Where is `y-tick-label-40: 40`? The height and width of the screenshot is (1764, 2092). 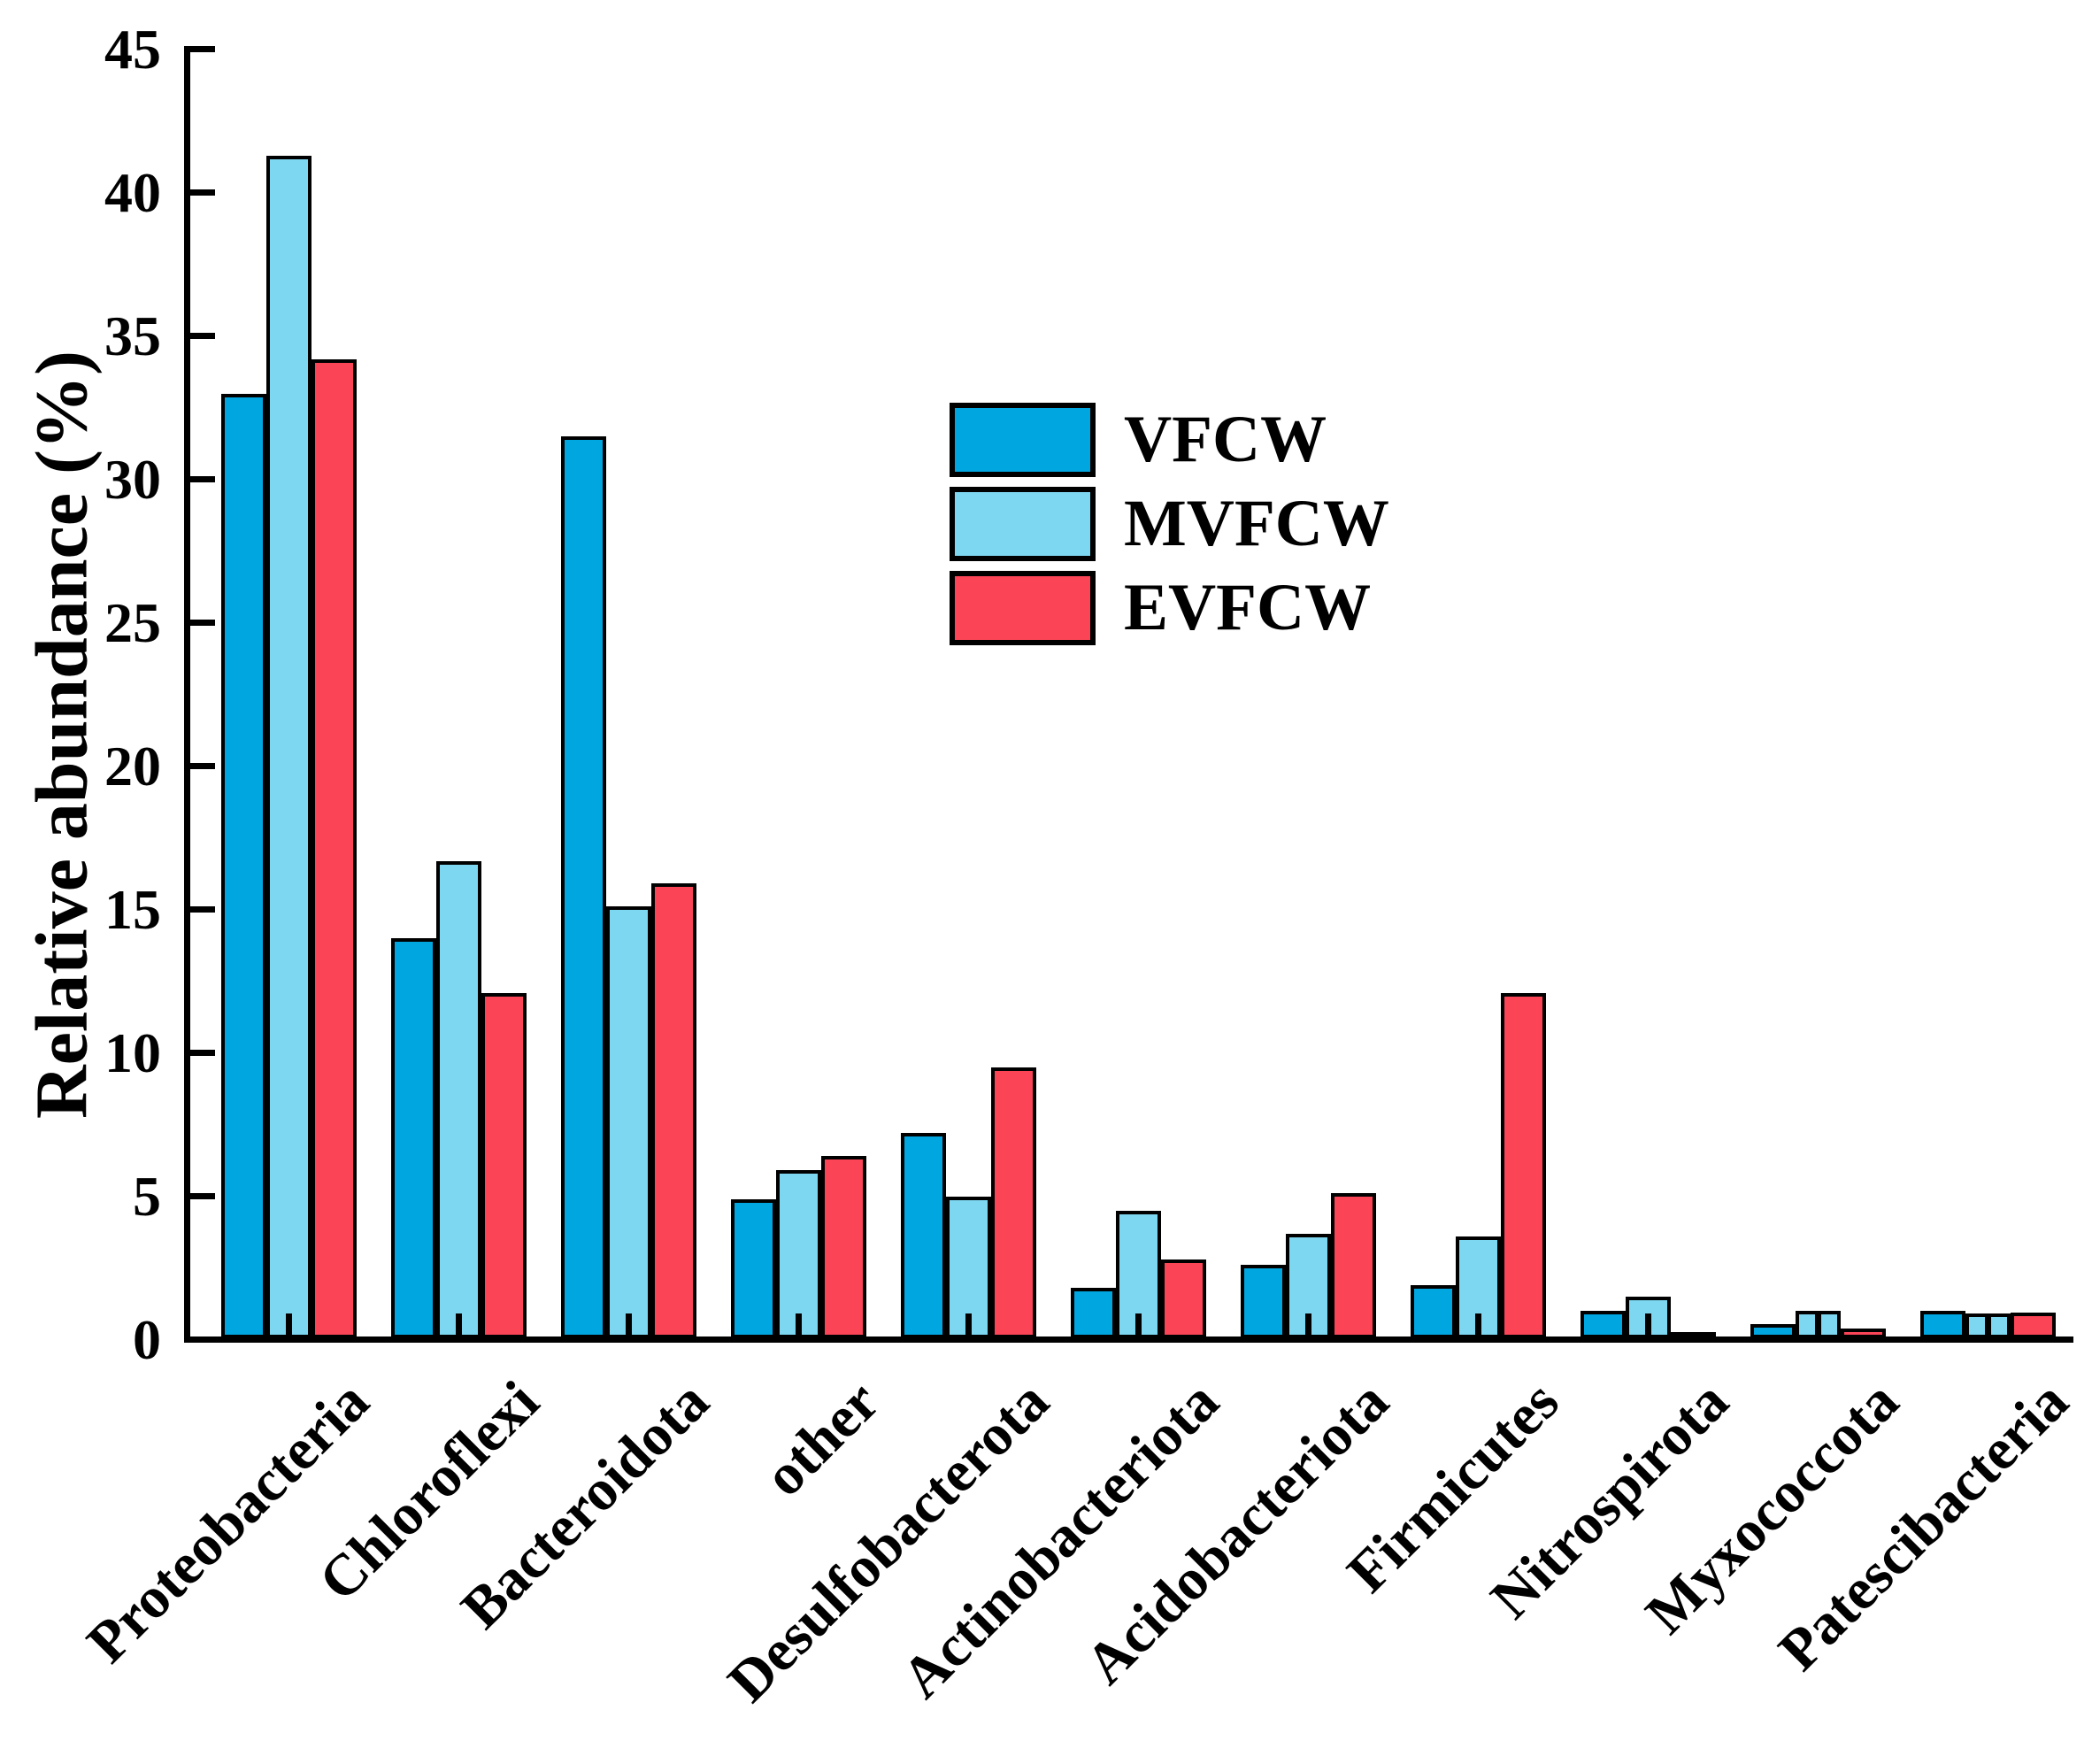
y-tick-label-40: 40 is located at coordinates (132, 192).